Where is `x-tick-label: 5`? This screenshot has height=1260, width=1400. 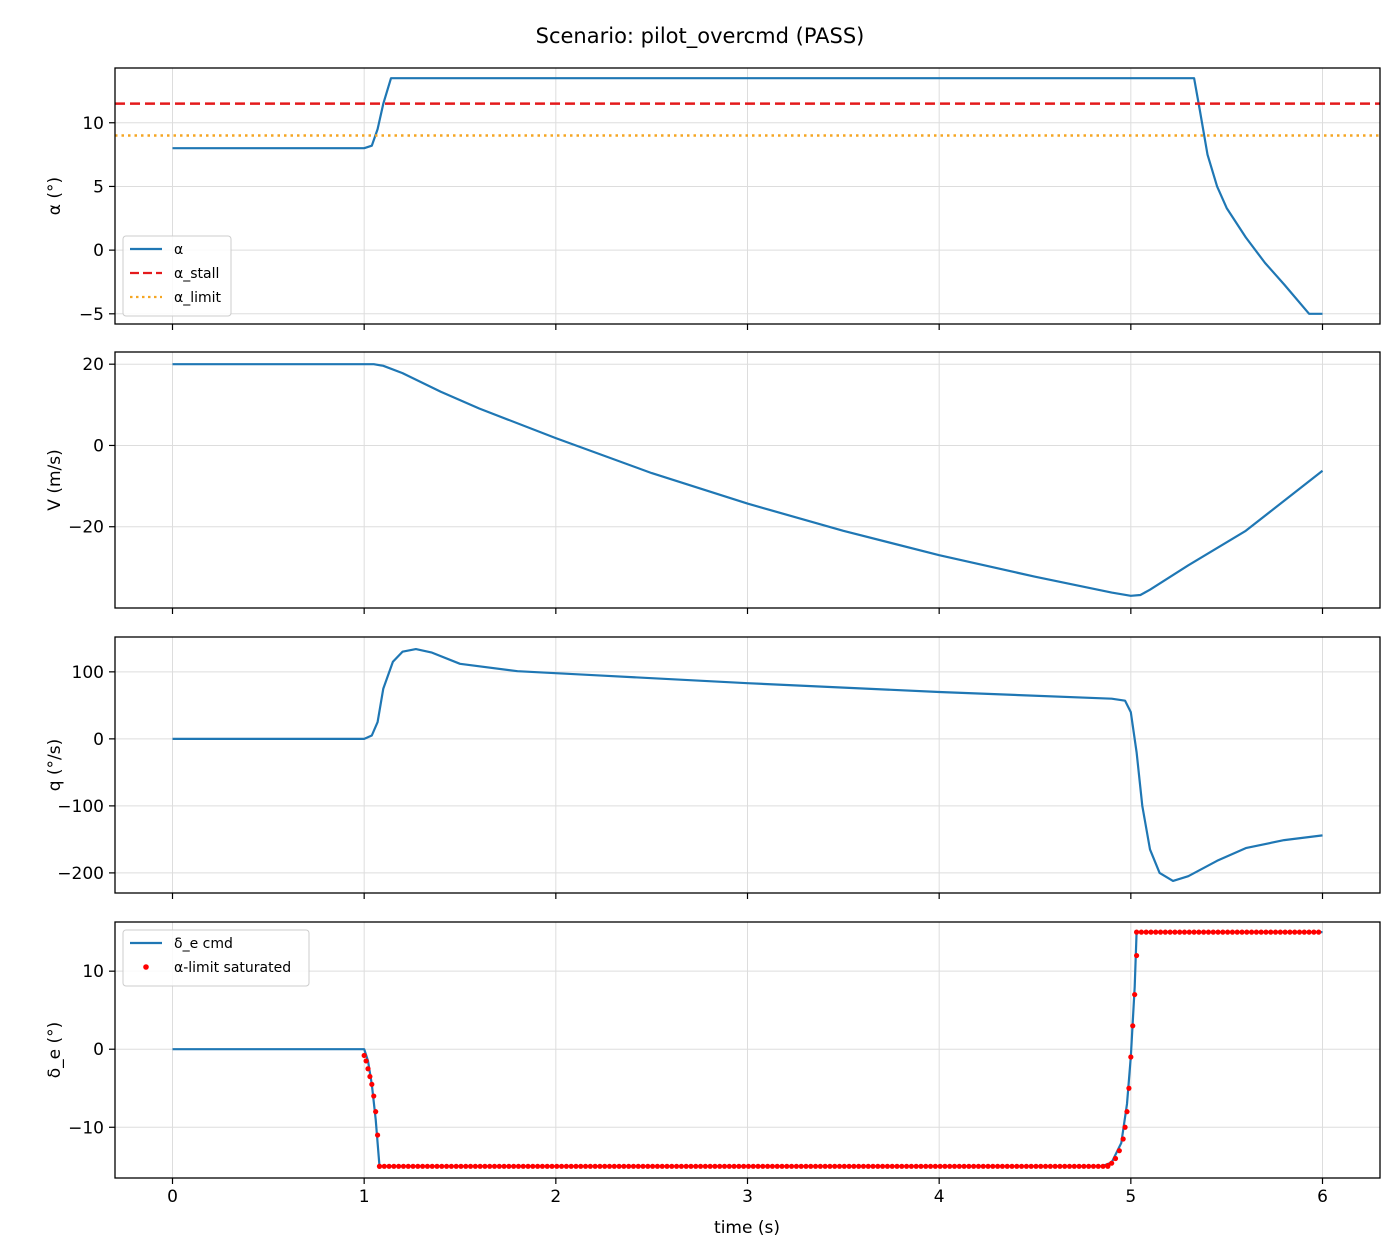 x-tick-label: 5 is located at coordinates (1130, 1197).